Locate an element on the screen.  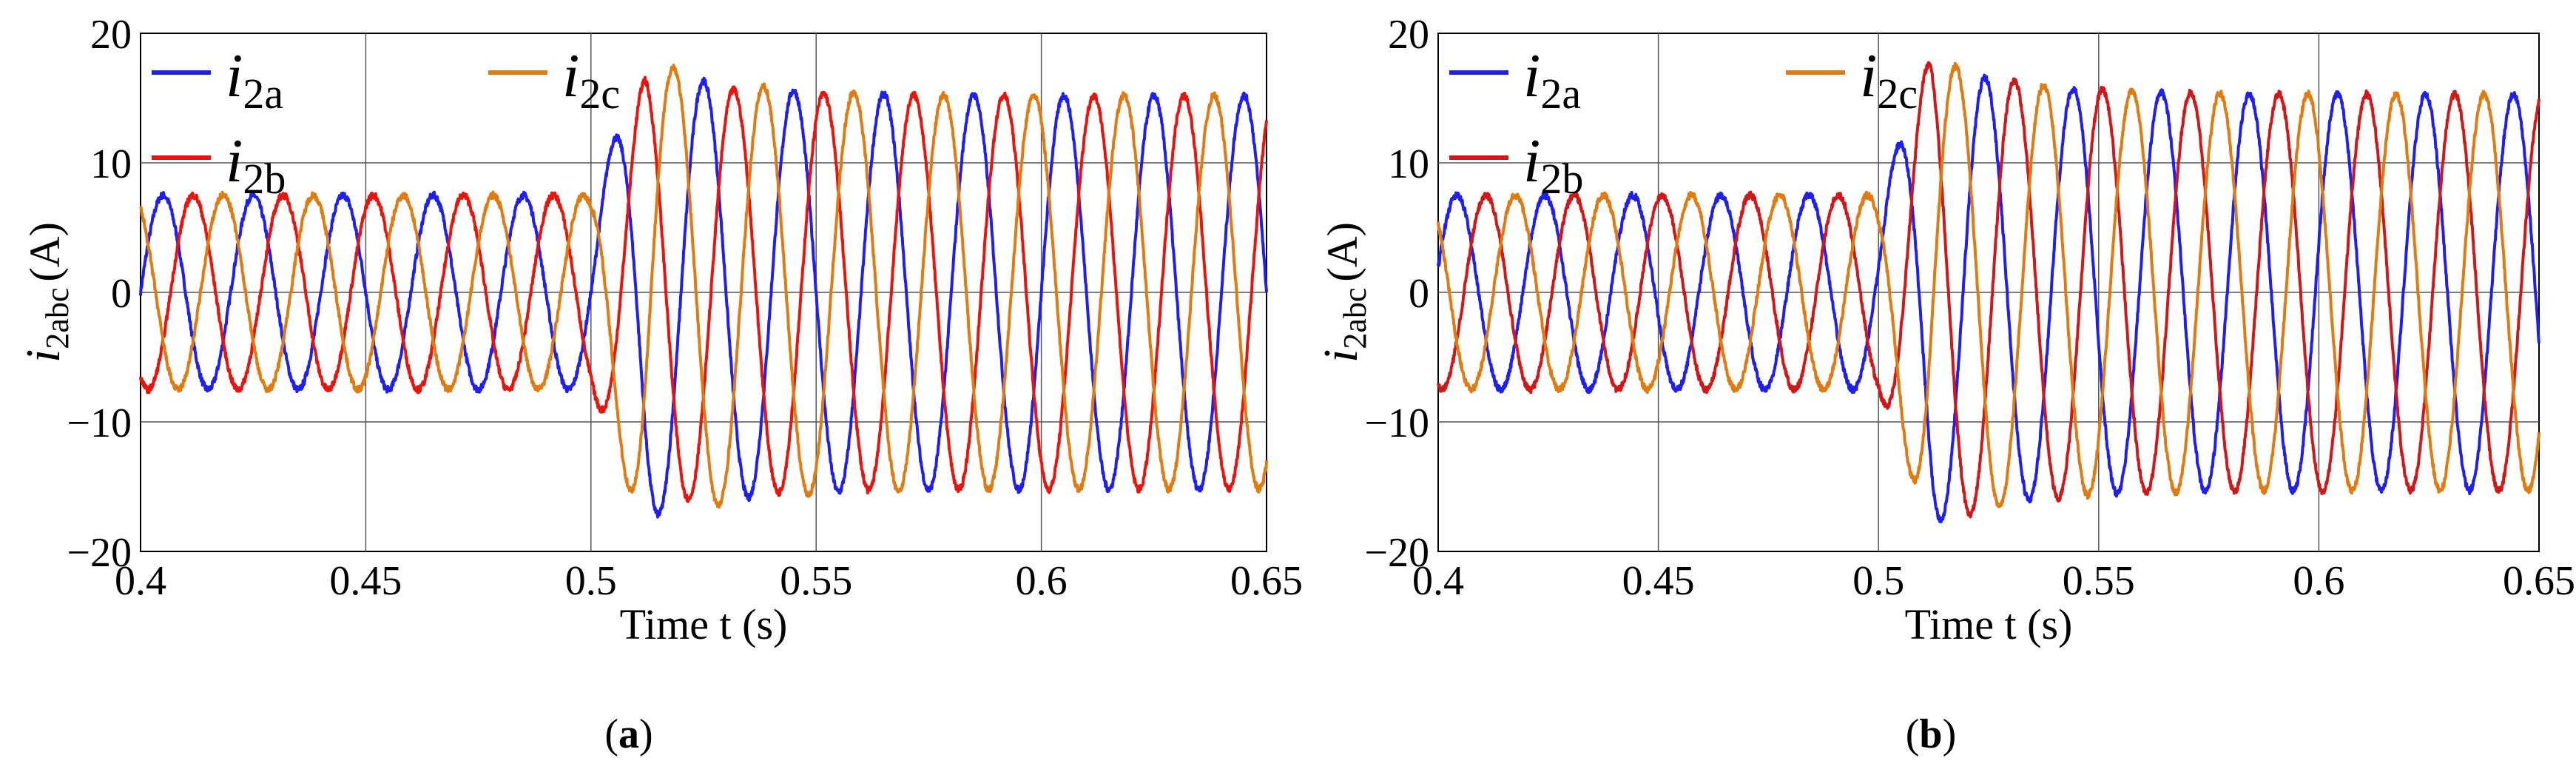
panel-caption: (b) is located at coordinates (1931, 734).